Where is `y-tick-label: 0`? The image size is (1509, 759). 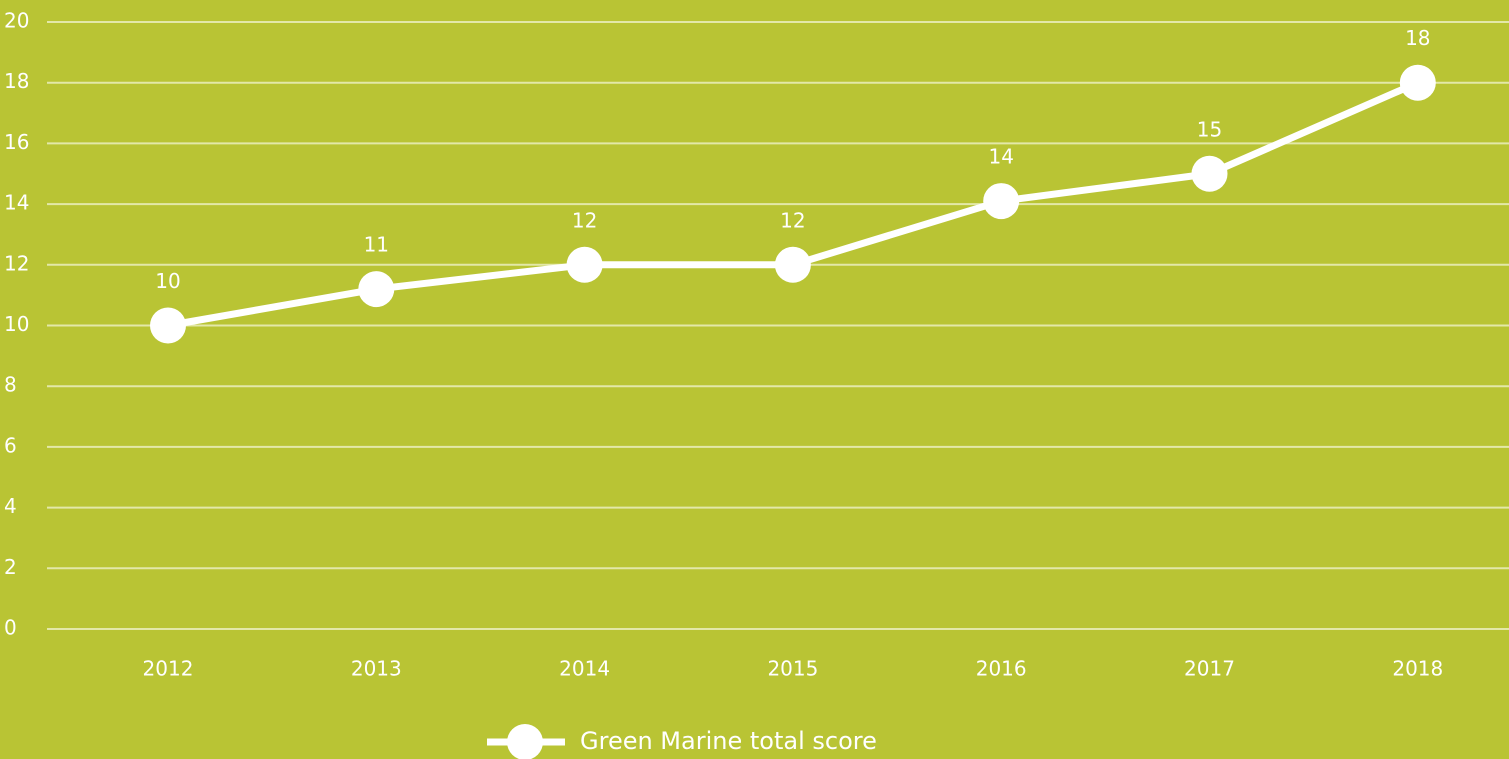
y-tick-label: 0 is located at coordinates (10, 628).